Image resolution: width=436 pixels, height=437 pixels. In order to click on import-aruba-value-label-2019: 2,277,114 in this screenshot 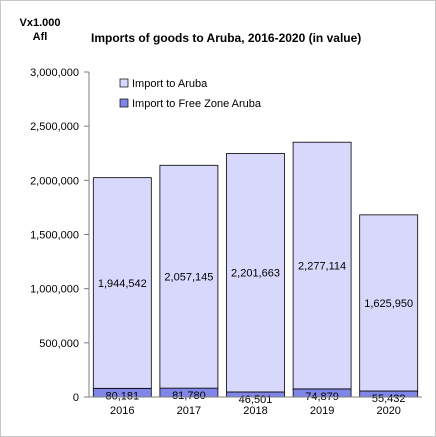, I will do `click(322, 267)`.